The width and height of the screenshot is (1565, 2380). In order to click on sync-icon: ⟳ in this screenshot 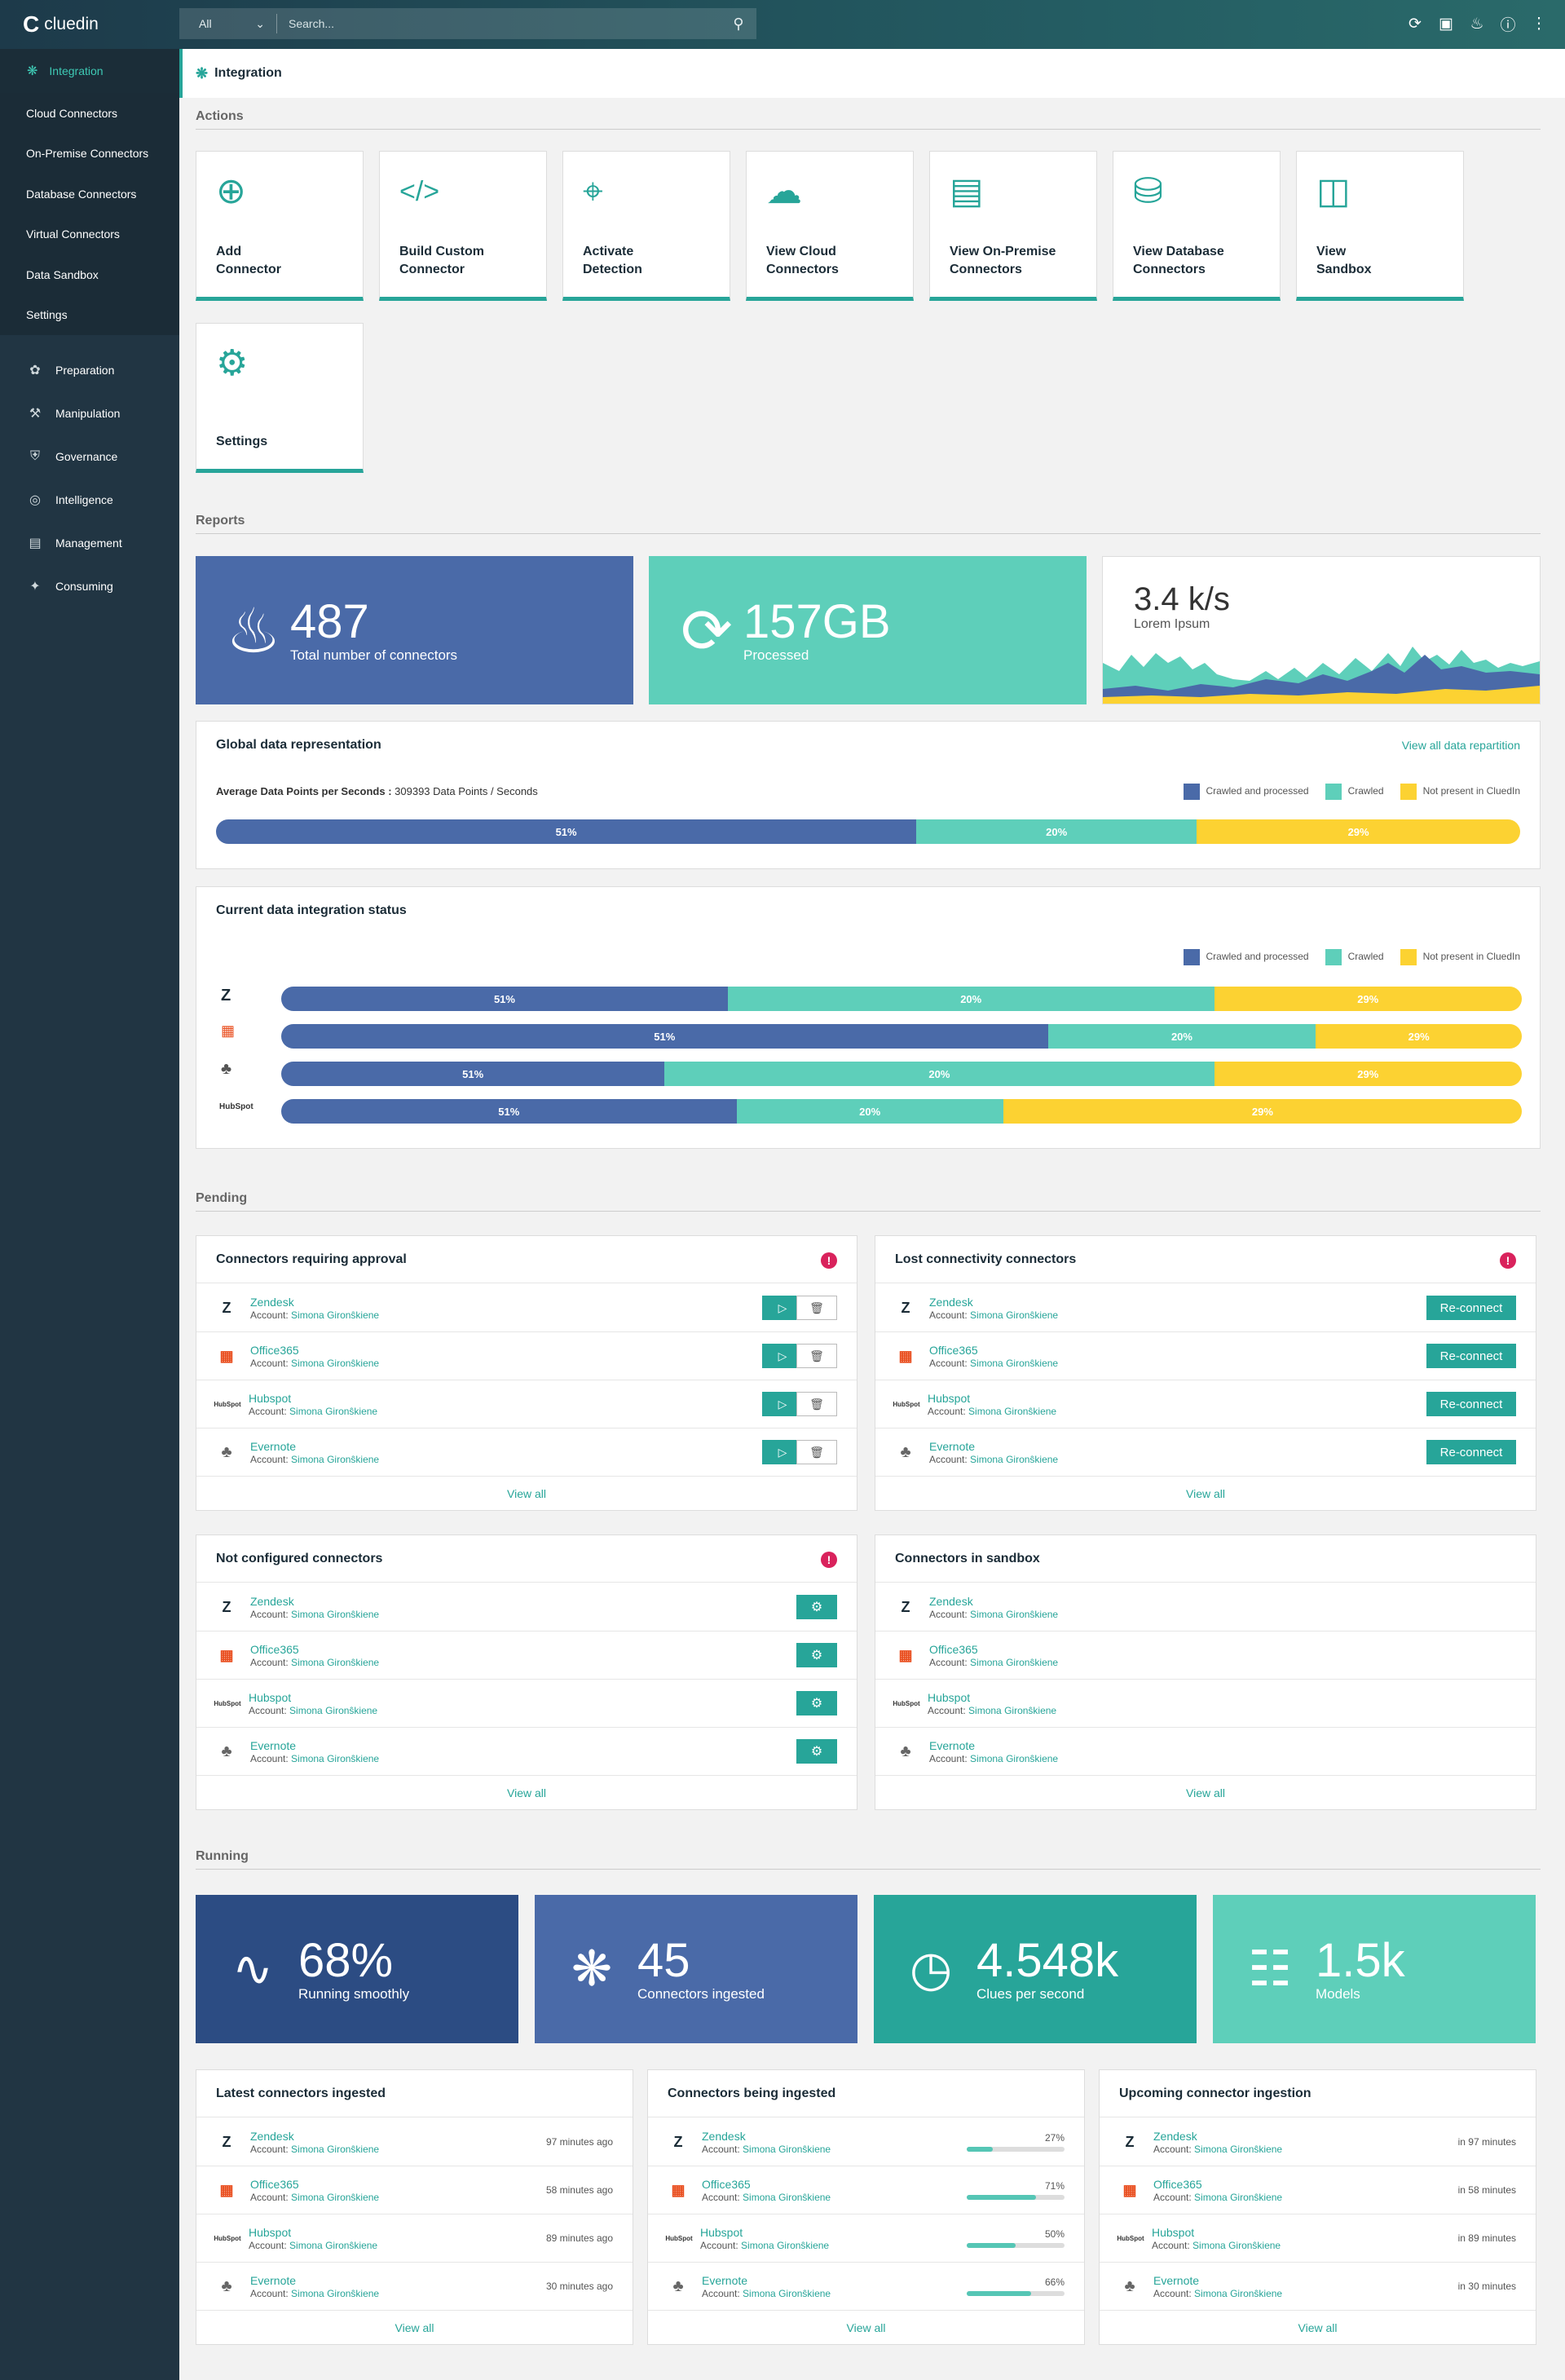, I will do `click(1415, 24)`.